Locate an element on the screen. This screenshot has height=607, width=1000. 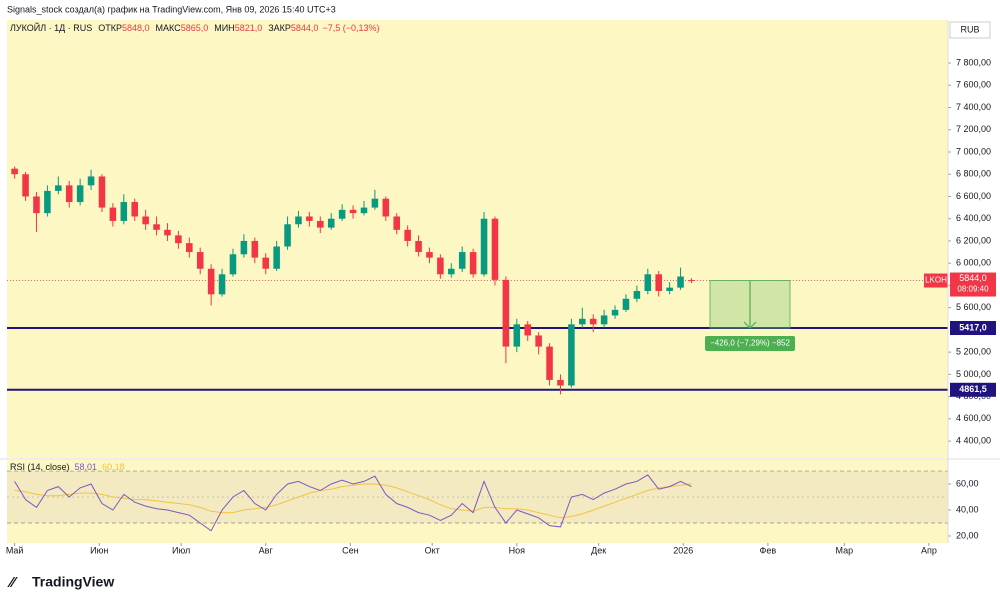
y-tick-label: 6 200,00 is located at coordinates (973, 240).